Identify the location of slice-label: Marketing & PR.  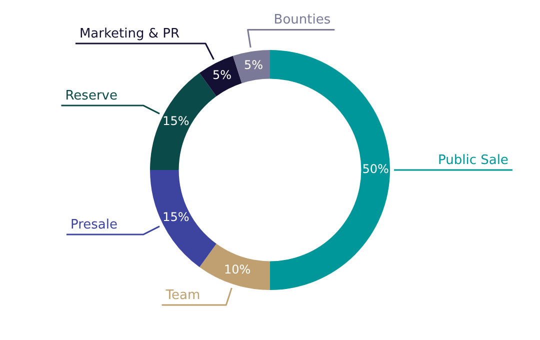
(129, 34).